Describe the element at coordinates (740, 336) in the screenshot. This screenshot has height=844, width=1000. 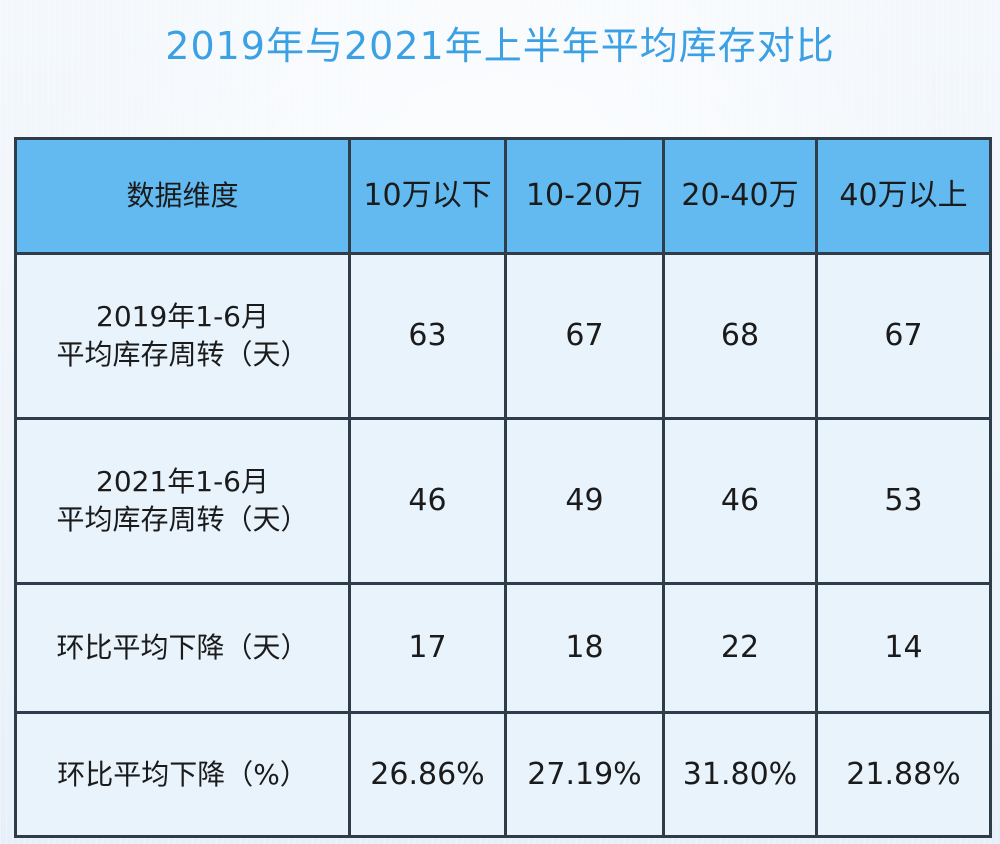
I see `table-cell: 68` at that location.